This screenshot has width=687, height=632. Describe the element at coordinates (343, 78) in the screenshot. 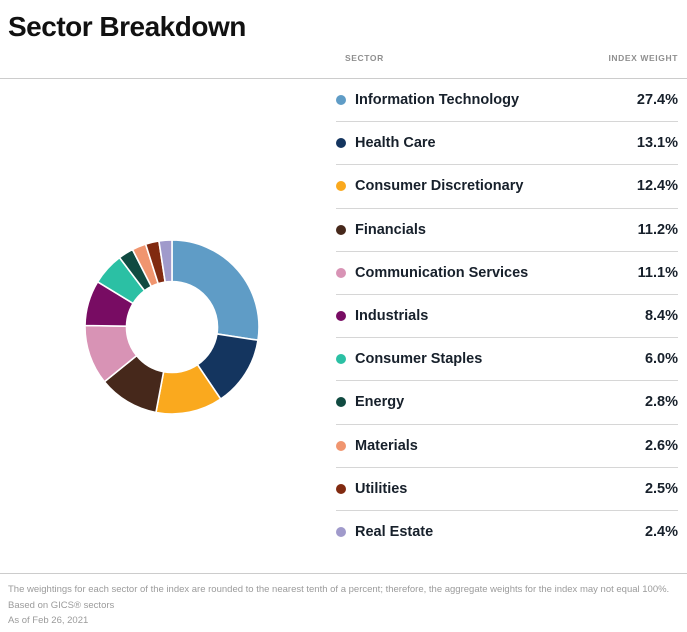

I see `header-divider` at that location.